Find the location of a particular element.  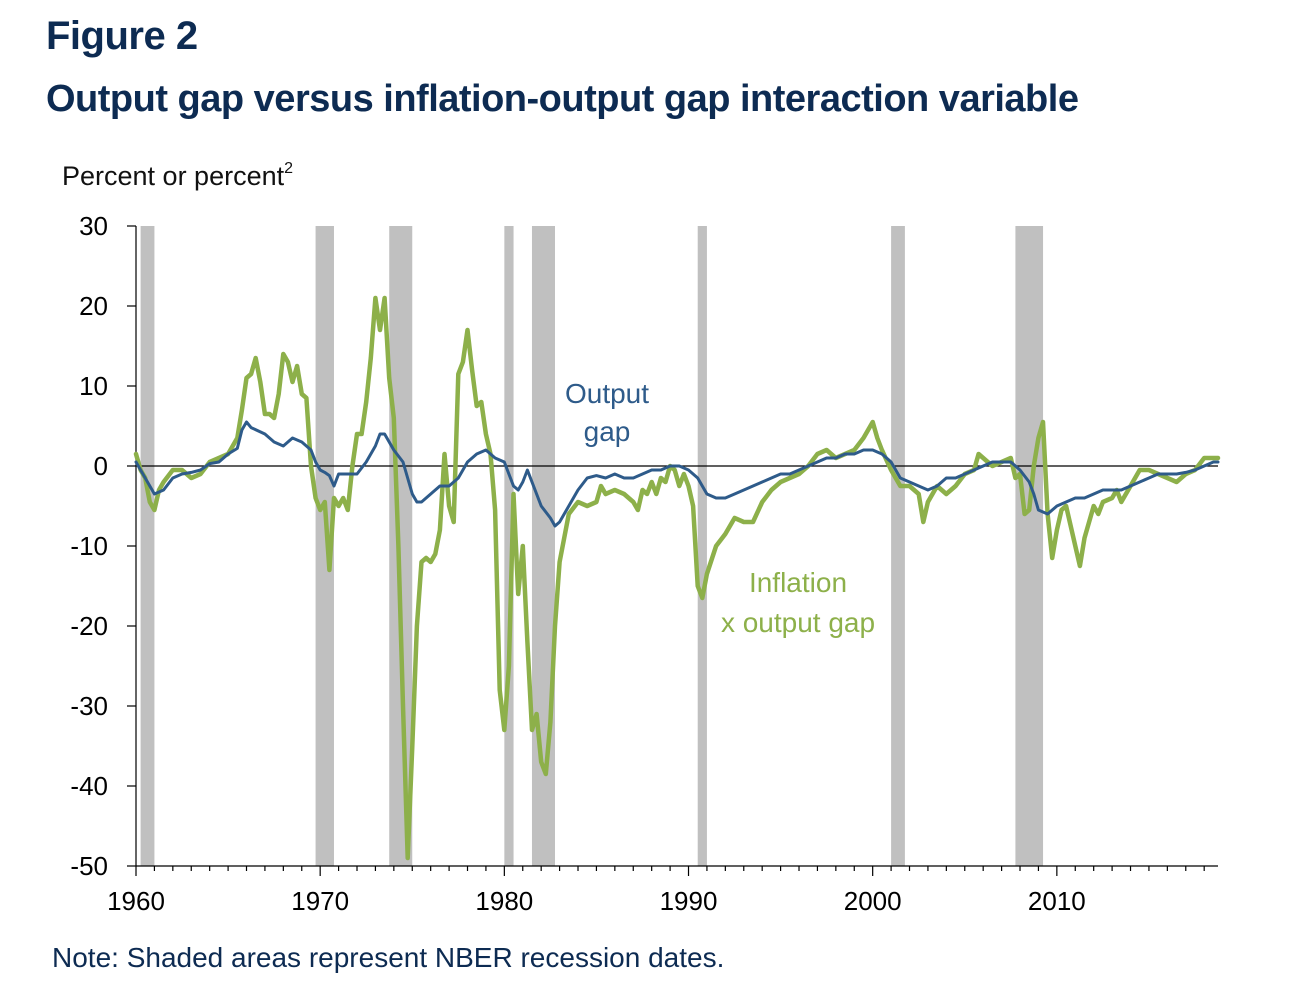

y-tick-label: -10 is located at coordinates (89, 546).